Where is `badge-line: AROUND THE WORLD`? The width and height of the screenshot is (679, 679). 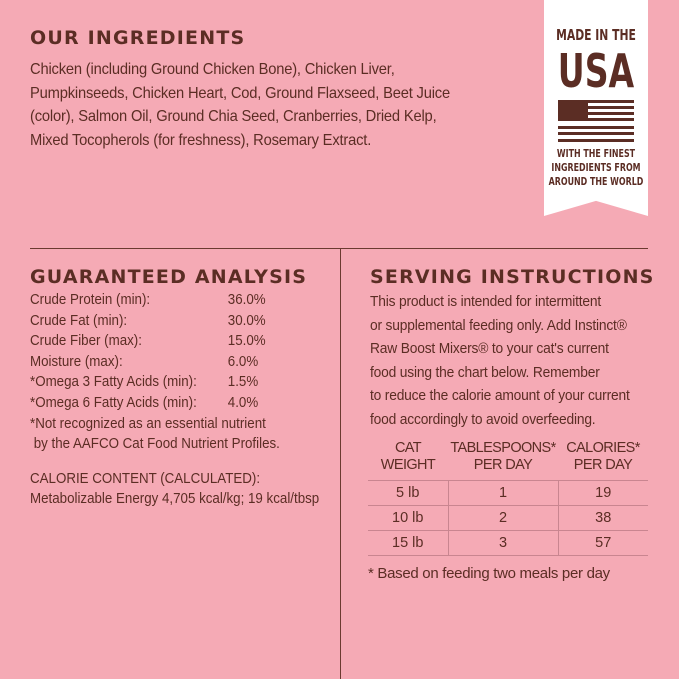 badge-line: AROUND THE WORLD is located at coordinates (596, 181).